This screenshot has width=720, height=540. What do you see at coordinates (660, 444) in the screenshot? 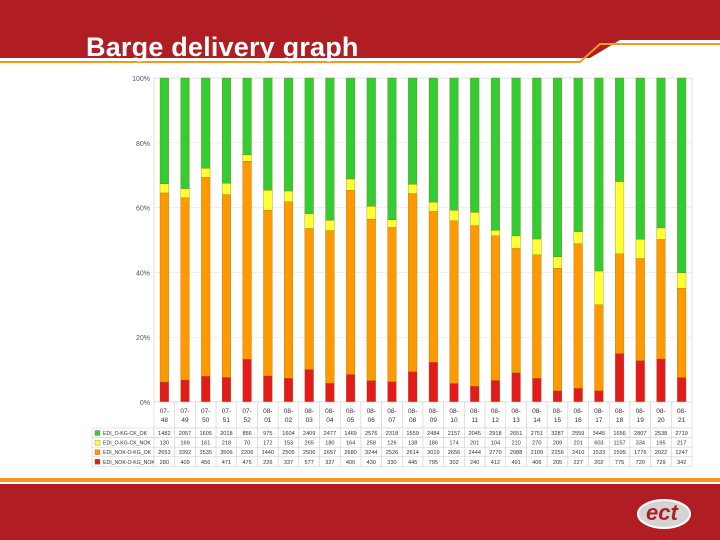
I see `data-label: 195` at bounding box center [660, 444].